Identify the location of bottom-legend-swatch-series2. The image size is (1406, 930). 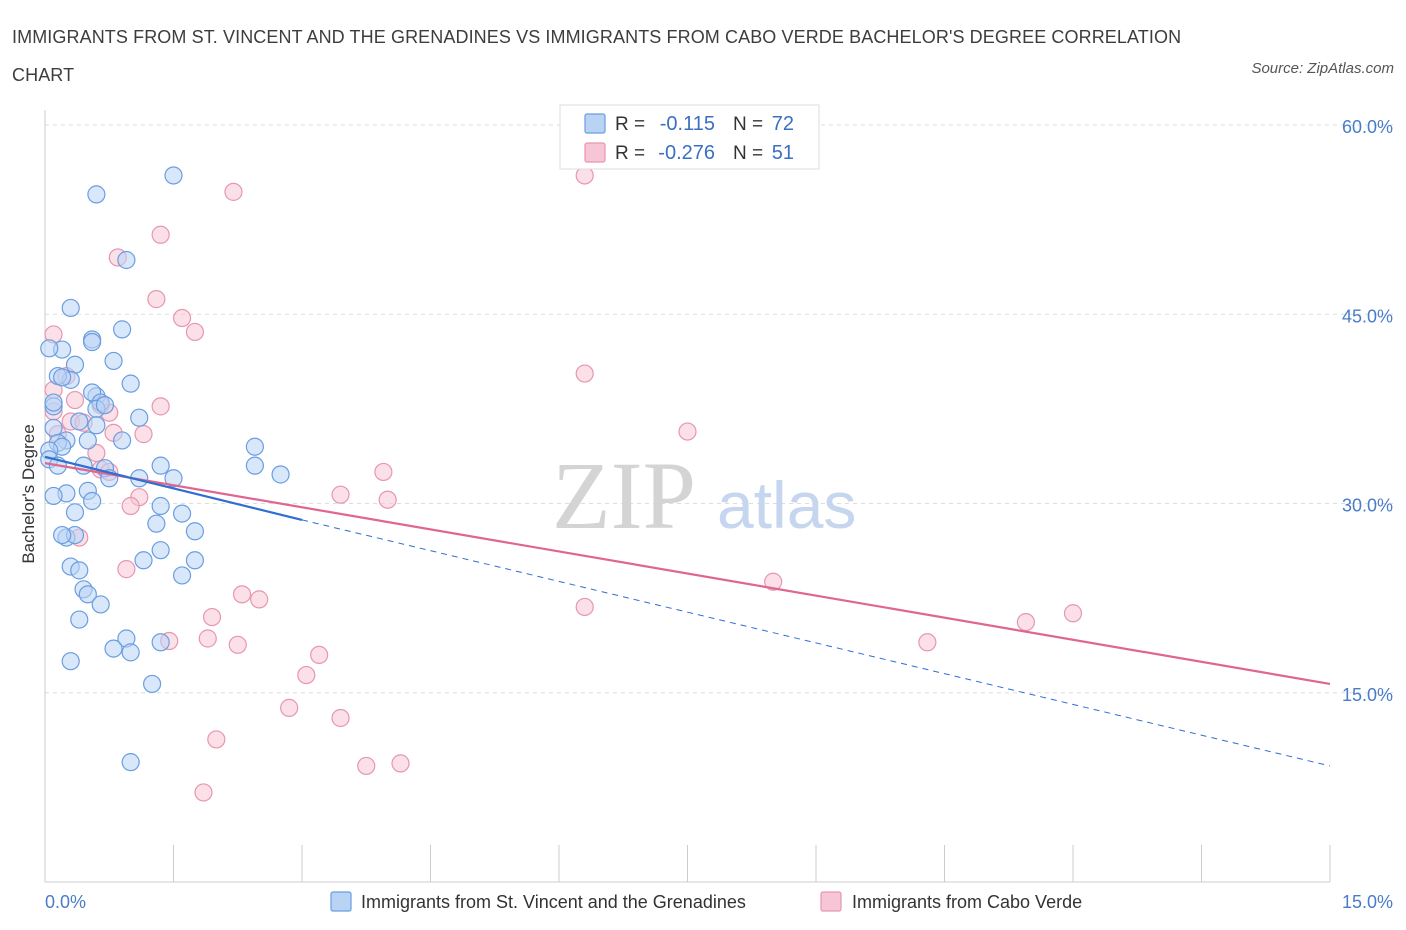
(831, 901).